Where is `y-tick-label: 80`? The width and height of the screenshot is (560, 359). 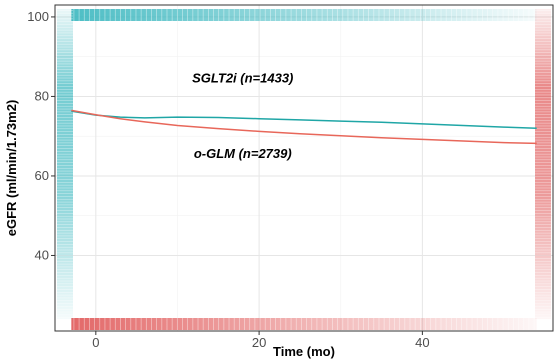 y-tick-label: 80 is located at coordinates (42, 95).